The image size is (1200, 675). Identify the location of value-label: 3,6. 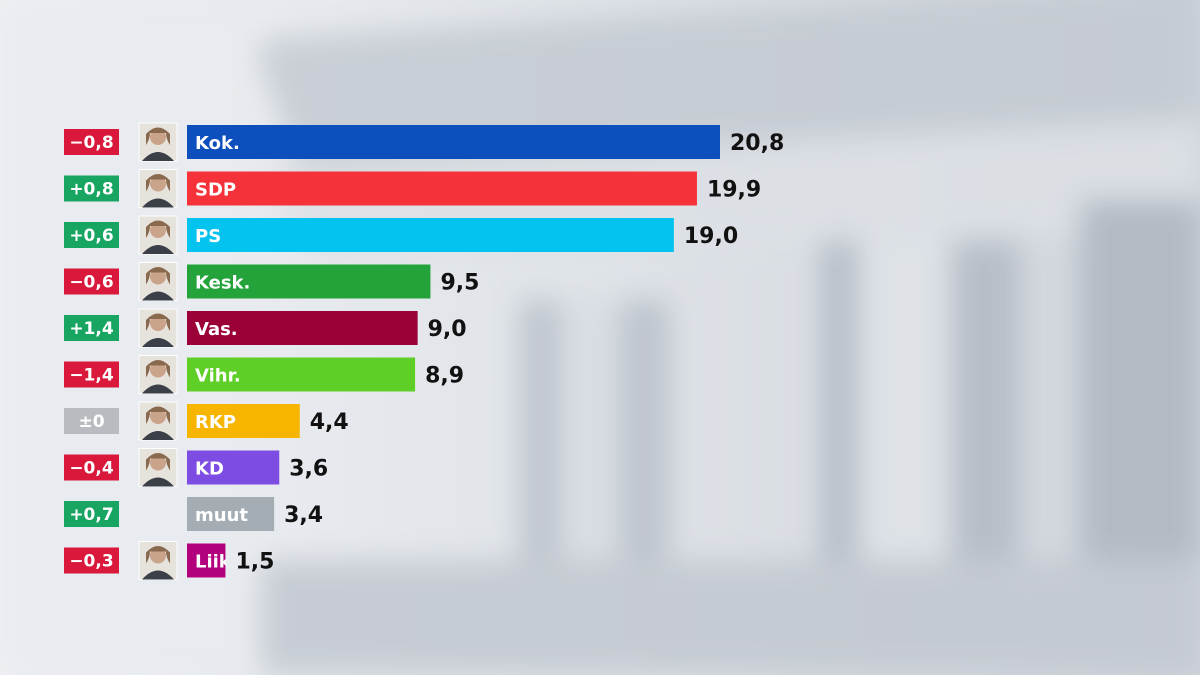
(308, 469).